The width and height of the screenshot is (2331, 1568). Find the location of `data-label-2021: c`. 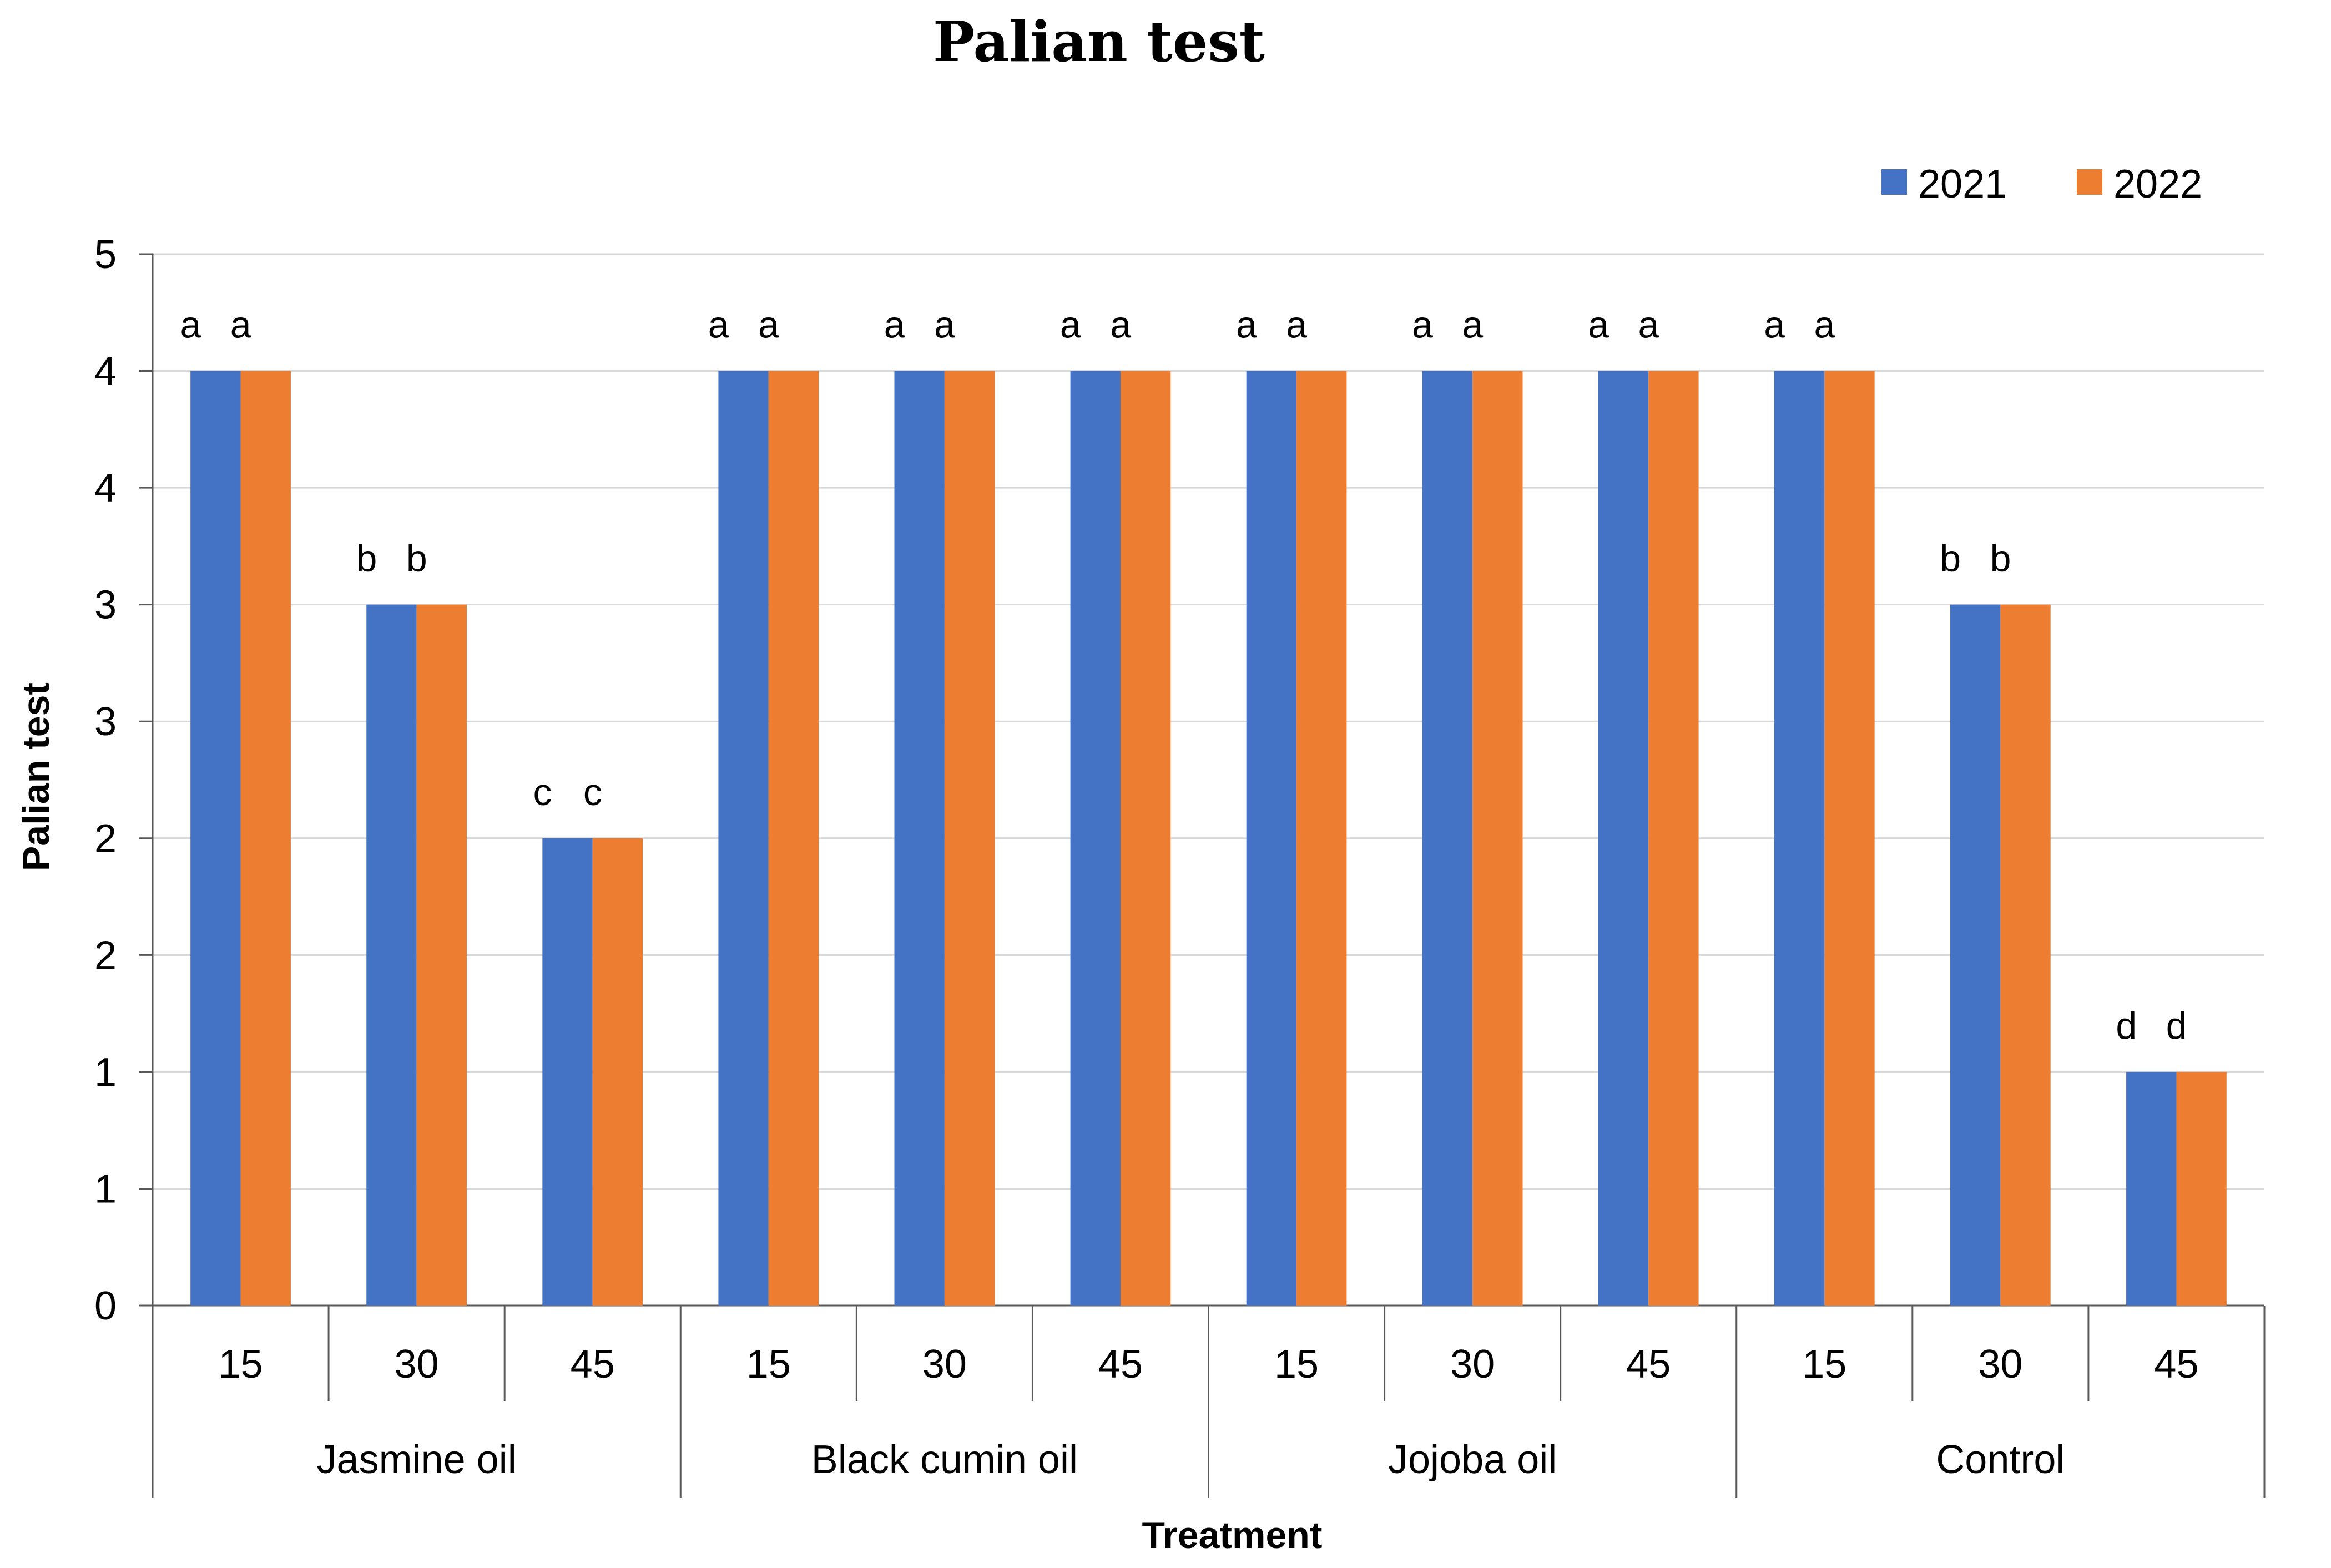

data-label-2021: c is located at coordinates (542, 792).